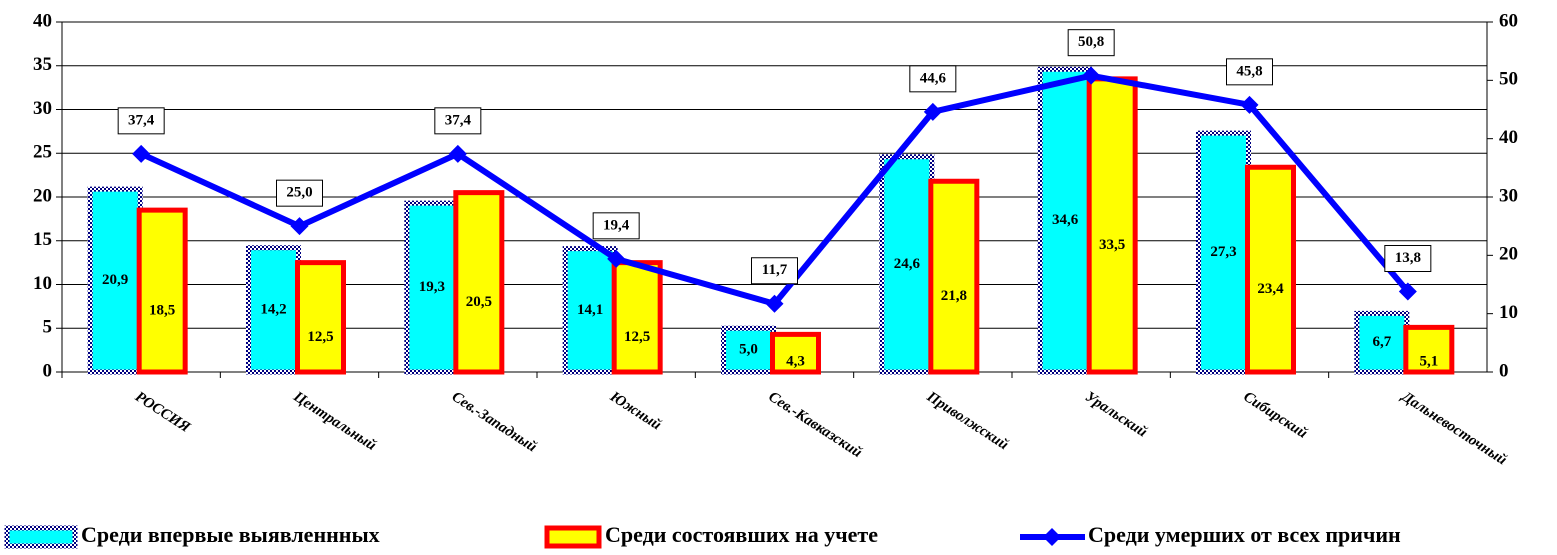  Describe the element at coordinates (814, 425) in the screenshot. I see `x-tick-label: Сев.-Кавказский` at that location.